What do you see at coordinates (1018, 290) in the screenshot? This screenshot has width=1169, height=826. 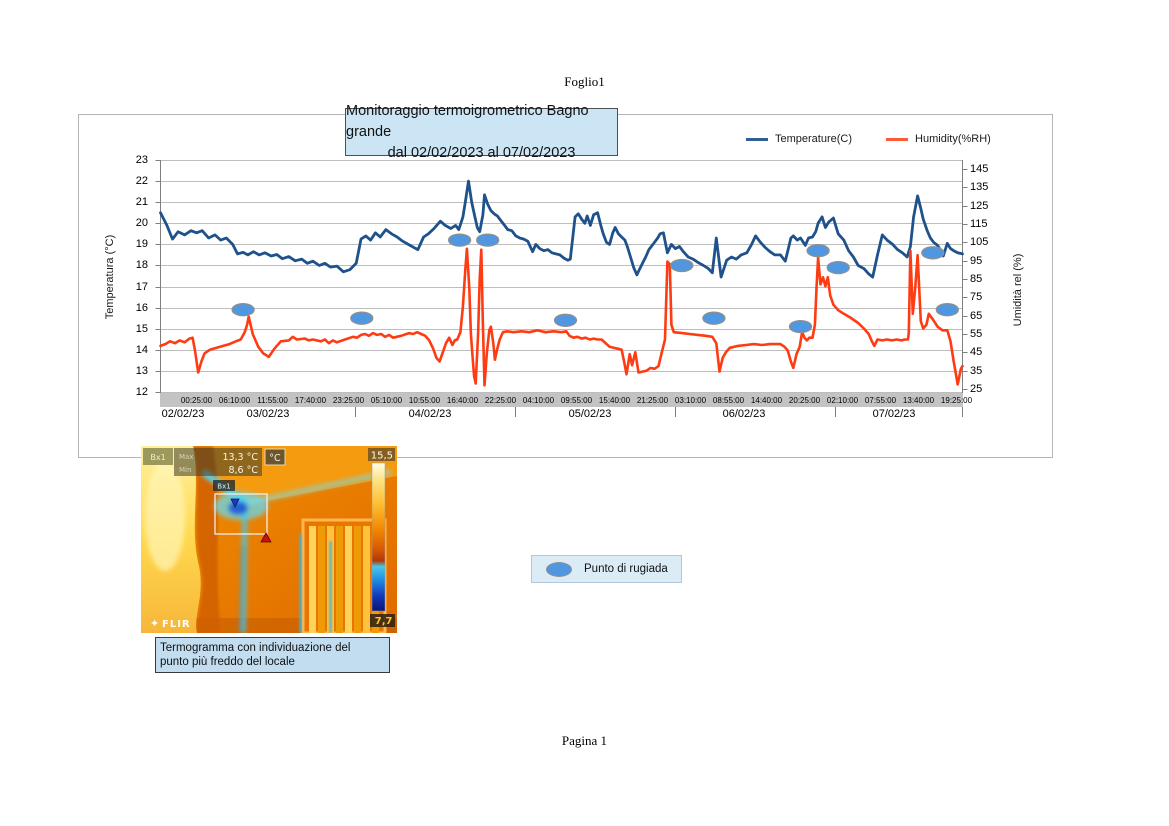 I see `y-right-axis-title: Umidità rel (%)` at bounding box center [1018, 290].